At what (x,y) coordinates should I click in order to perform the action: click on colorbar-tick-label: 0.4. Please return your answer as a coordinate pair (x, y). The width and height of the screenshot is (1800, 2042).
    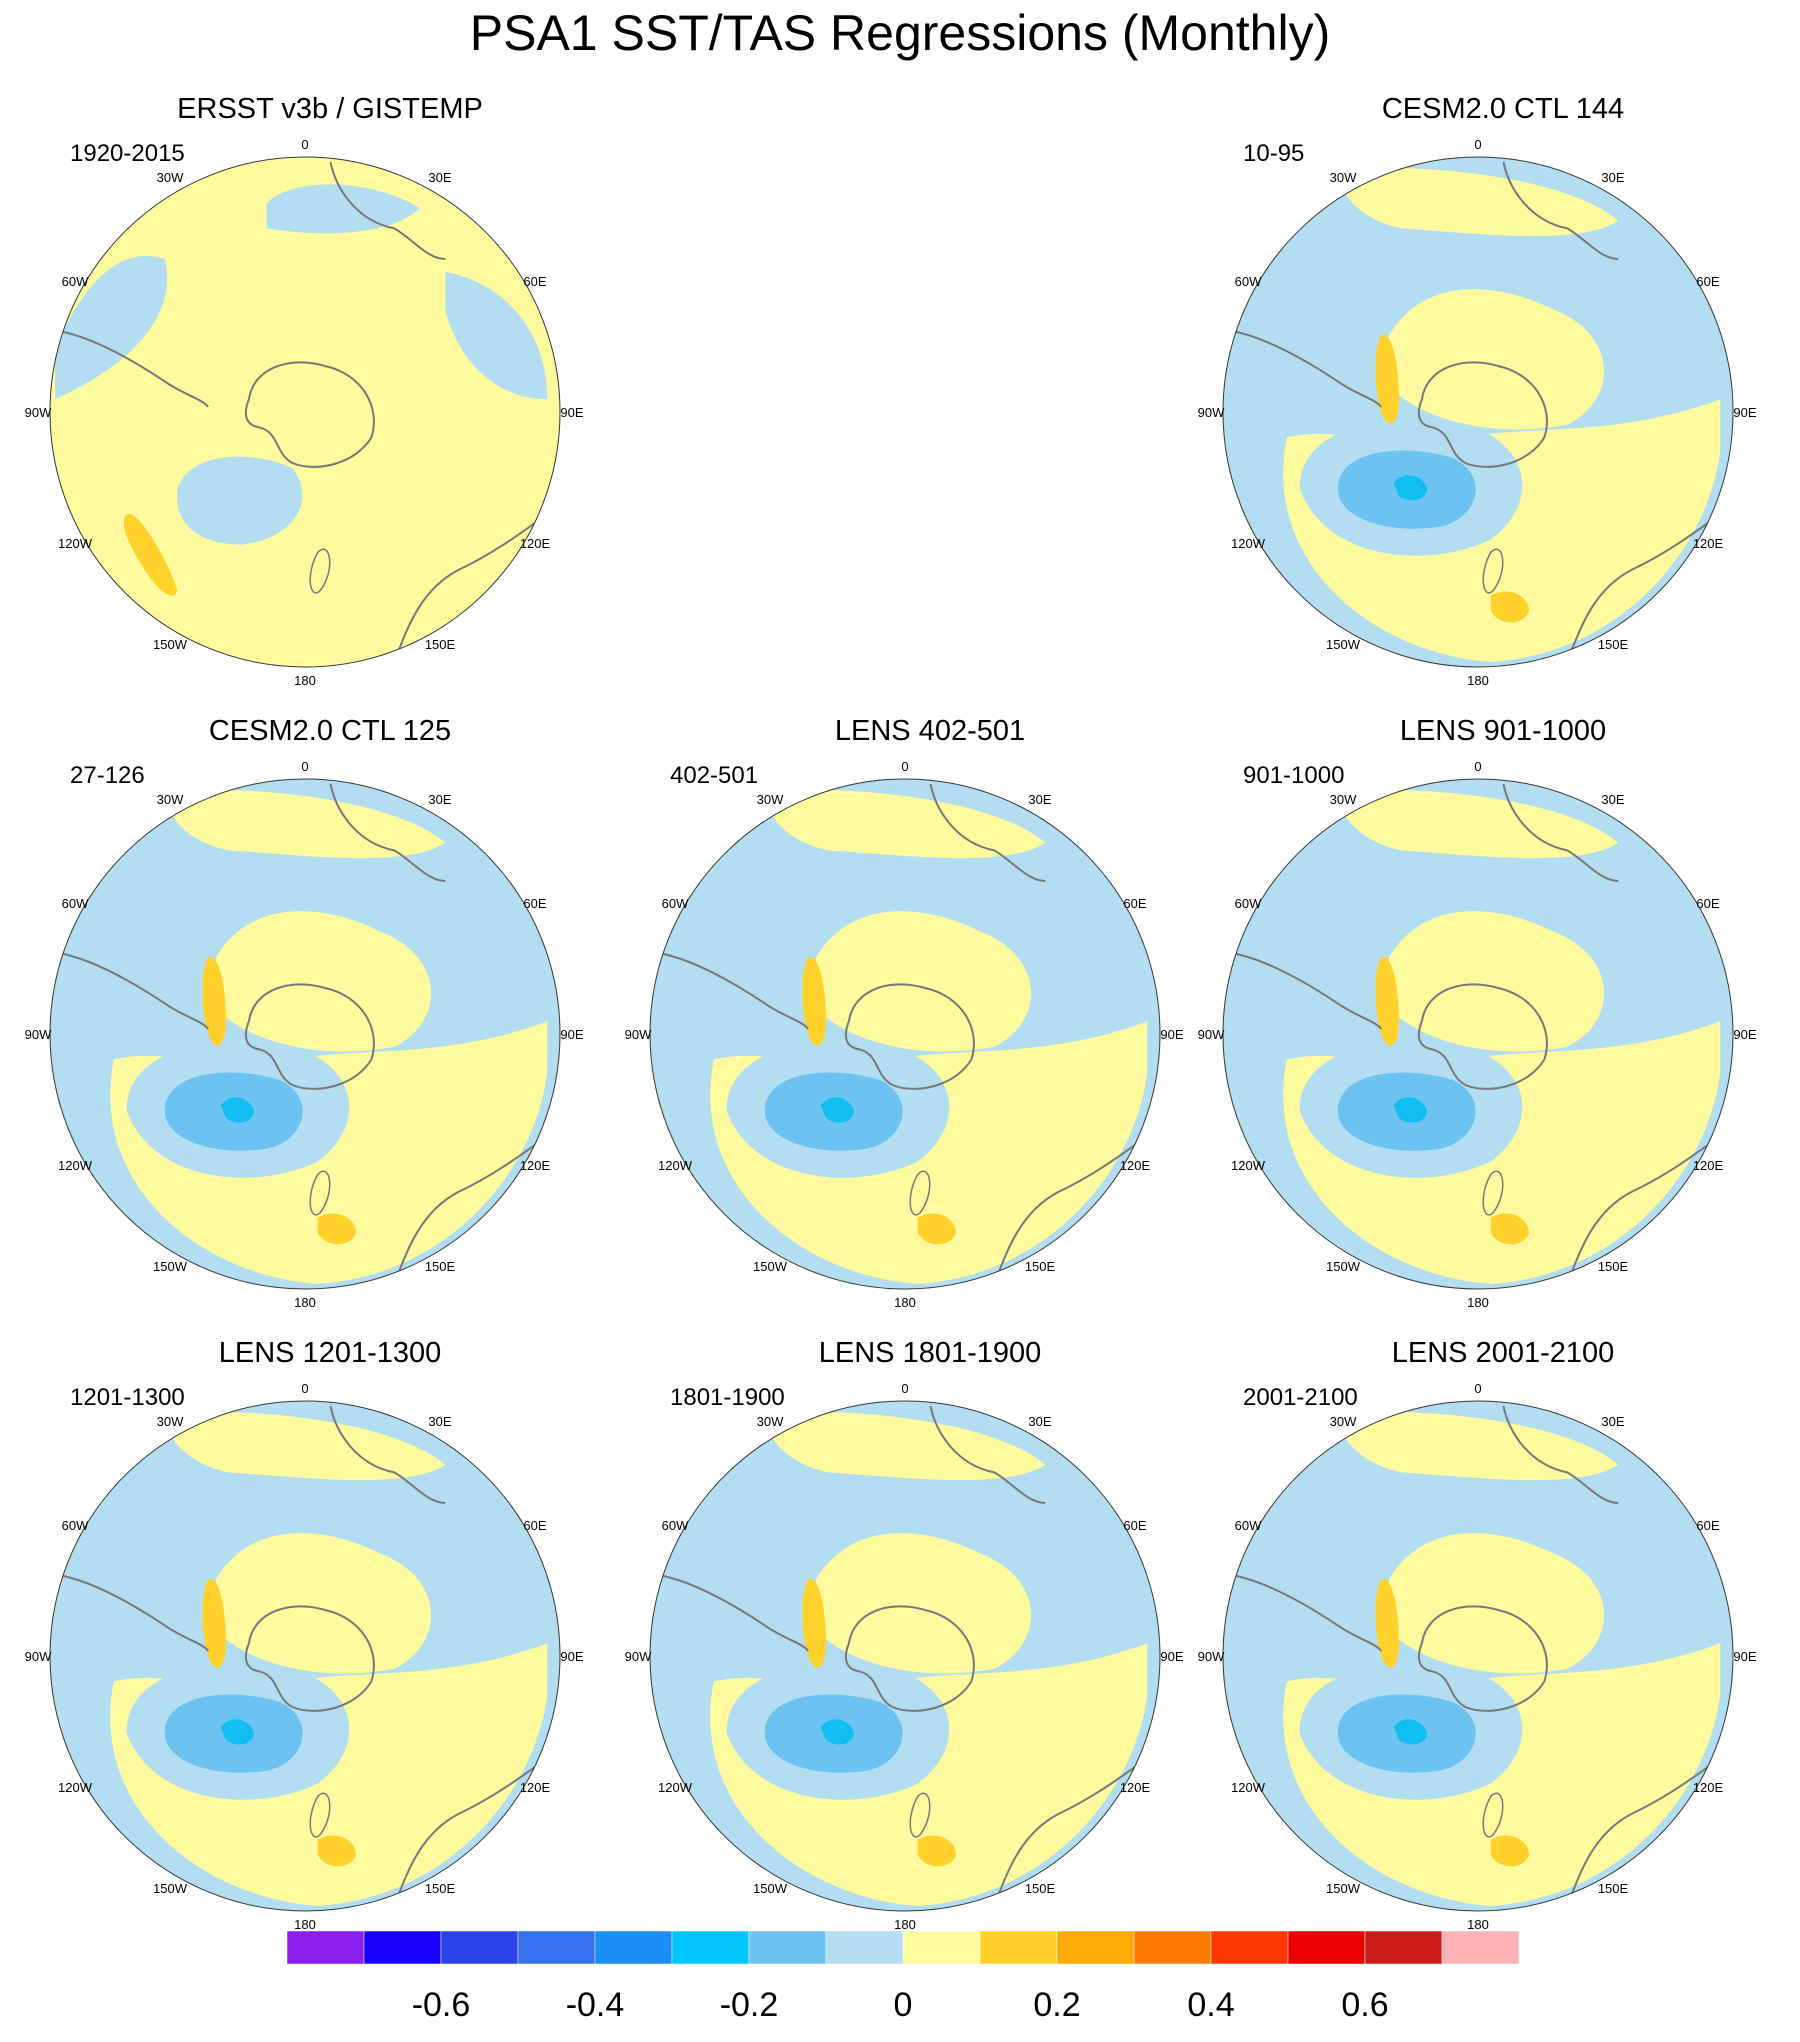
    Looking at the image, I should click on (1210, 2005).